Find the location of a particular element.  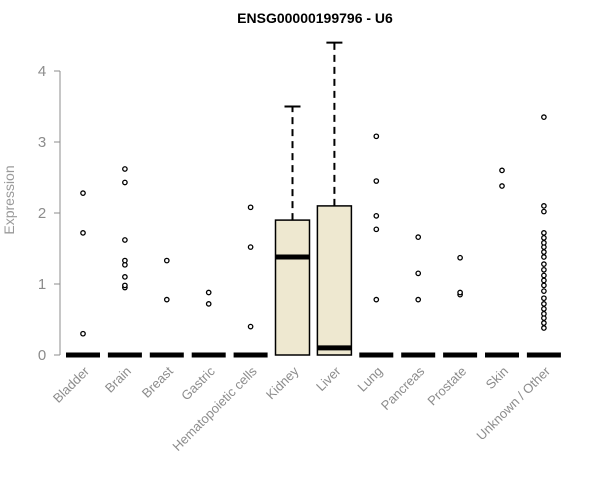

box-unknown-other is located at coordinates (543, 236).